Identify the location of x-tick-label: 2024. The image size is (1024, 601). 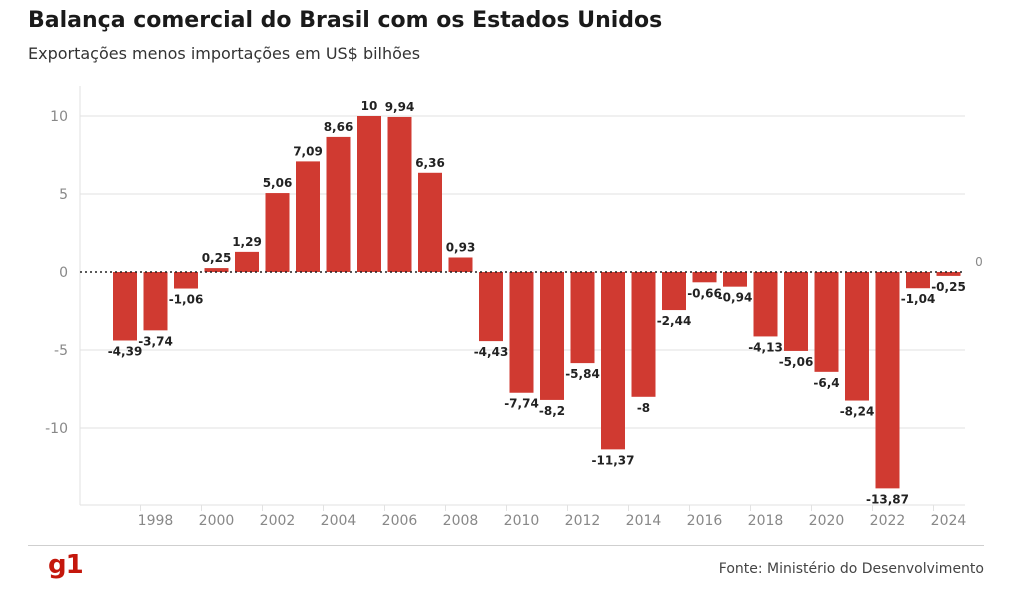
(949, 521).